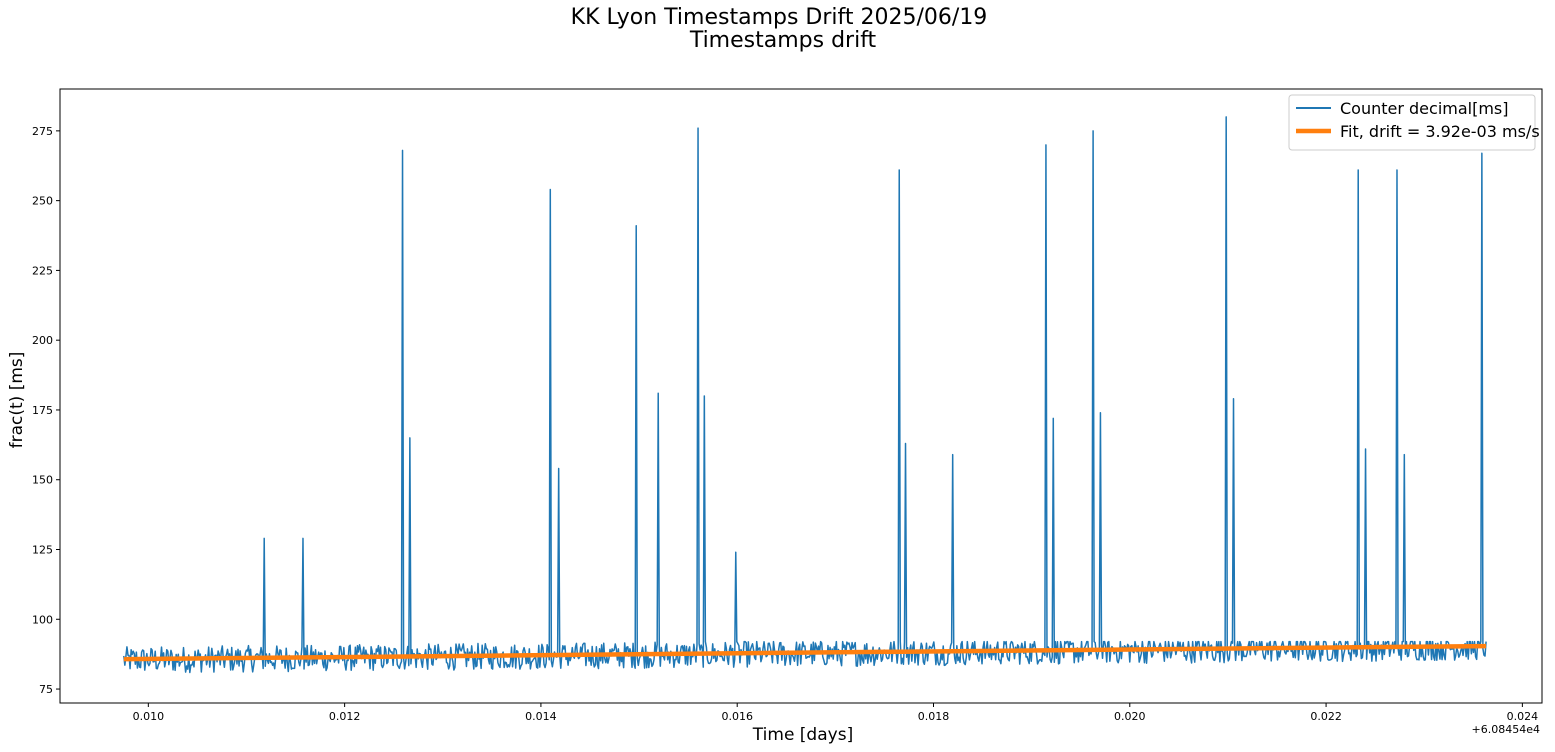  What do you see at coordinates (42, 201) in the screenshot?
I see `y-tick-label: 250` at bounding box center [42, 201].